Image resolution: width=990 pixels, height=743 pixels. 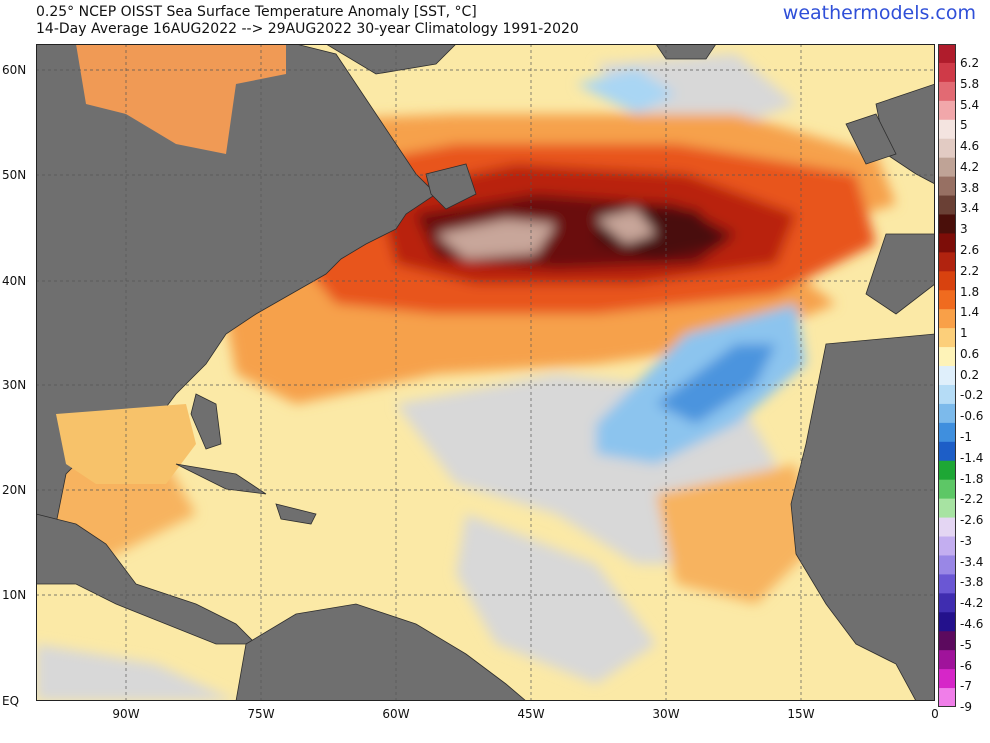 What do you see at coordinates (14, 70) in the screenshot?
I see `lat-label-60n: 60N` at bounding box center [14, 70].